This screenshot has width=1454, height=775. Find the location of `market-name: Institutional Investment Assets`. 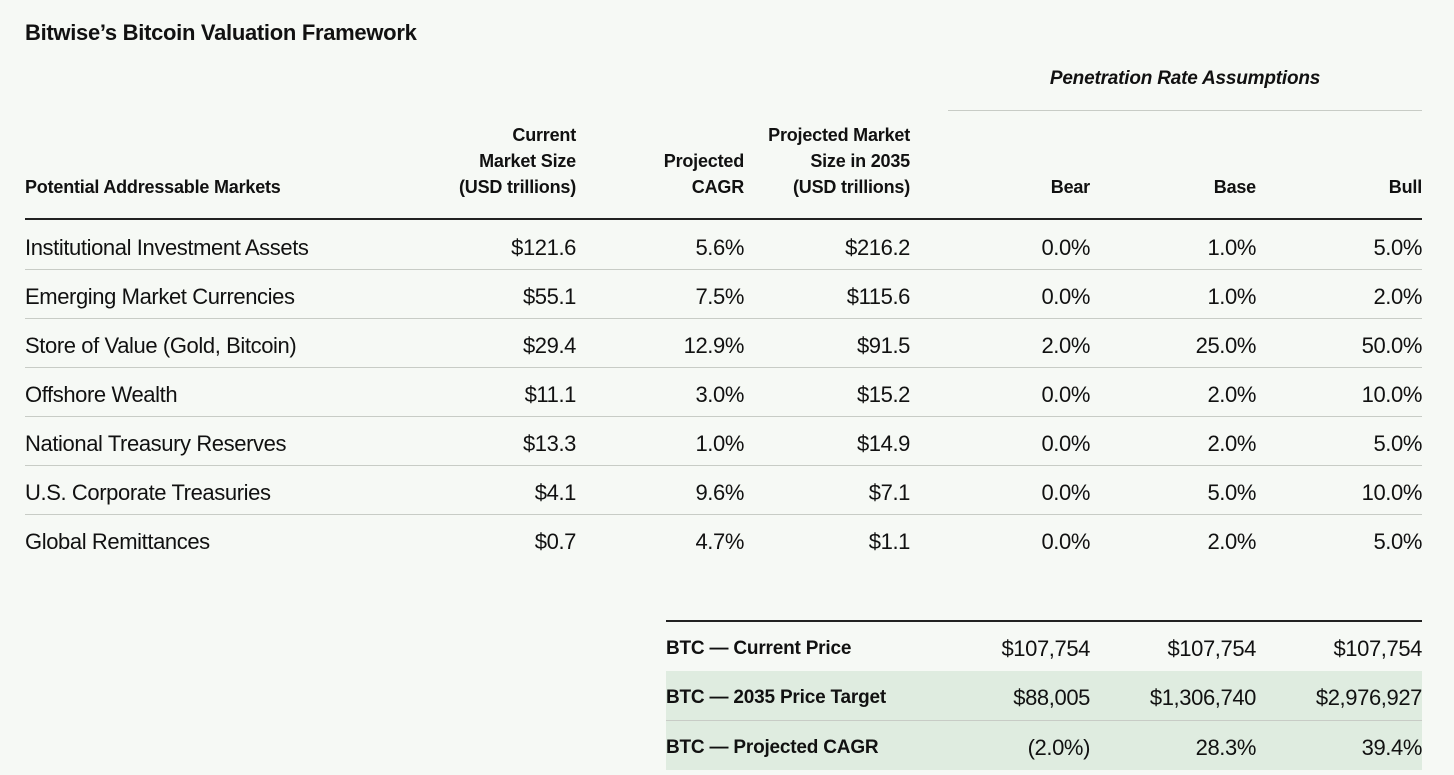

market-name: Institutional Investment Assets is located at coordinates (167, 247).